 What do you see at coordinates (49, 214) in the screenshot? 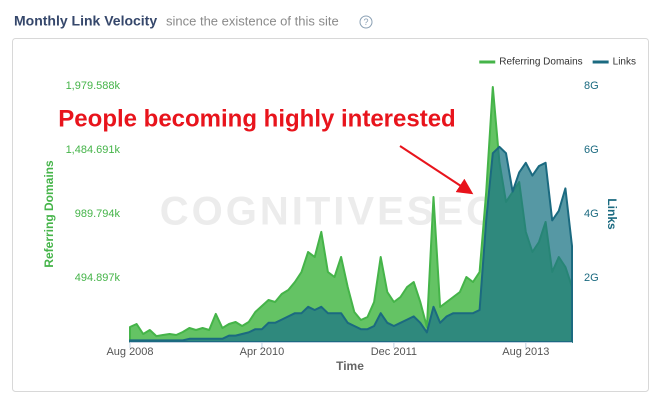
I see `y-axis-title: Referring Domains` at bounding box center [49, 214].